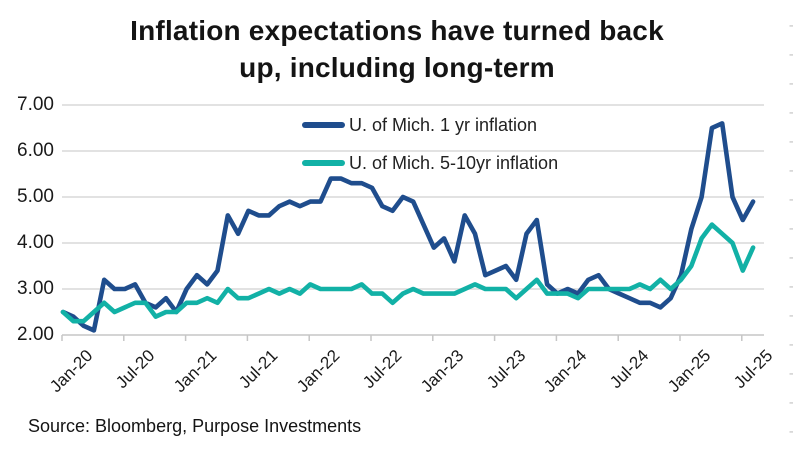  What do you see at coordinates (35, 104) in the screenshot?
I see `y-tick-label: 7.00` at bounding box center [35, 104].